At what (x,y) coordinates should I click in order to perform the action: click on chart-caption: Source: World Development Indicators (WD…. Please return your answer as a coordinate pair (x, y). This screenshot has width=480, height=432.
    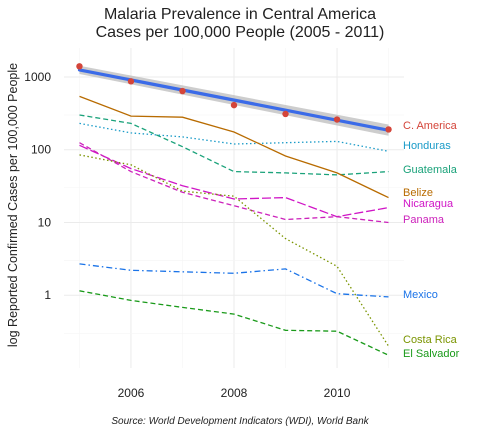
    Looking at the image, I should click on (240, 421).